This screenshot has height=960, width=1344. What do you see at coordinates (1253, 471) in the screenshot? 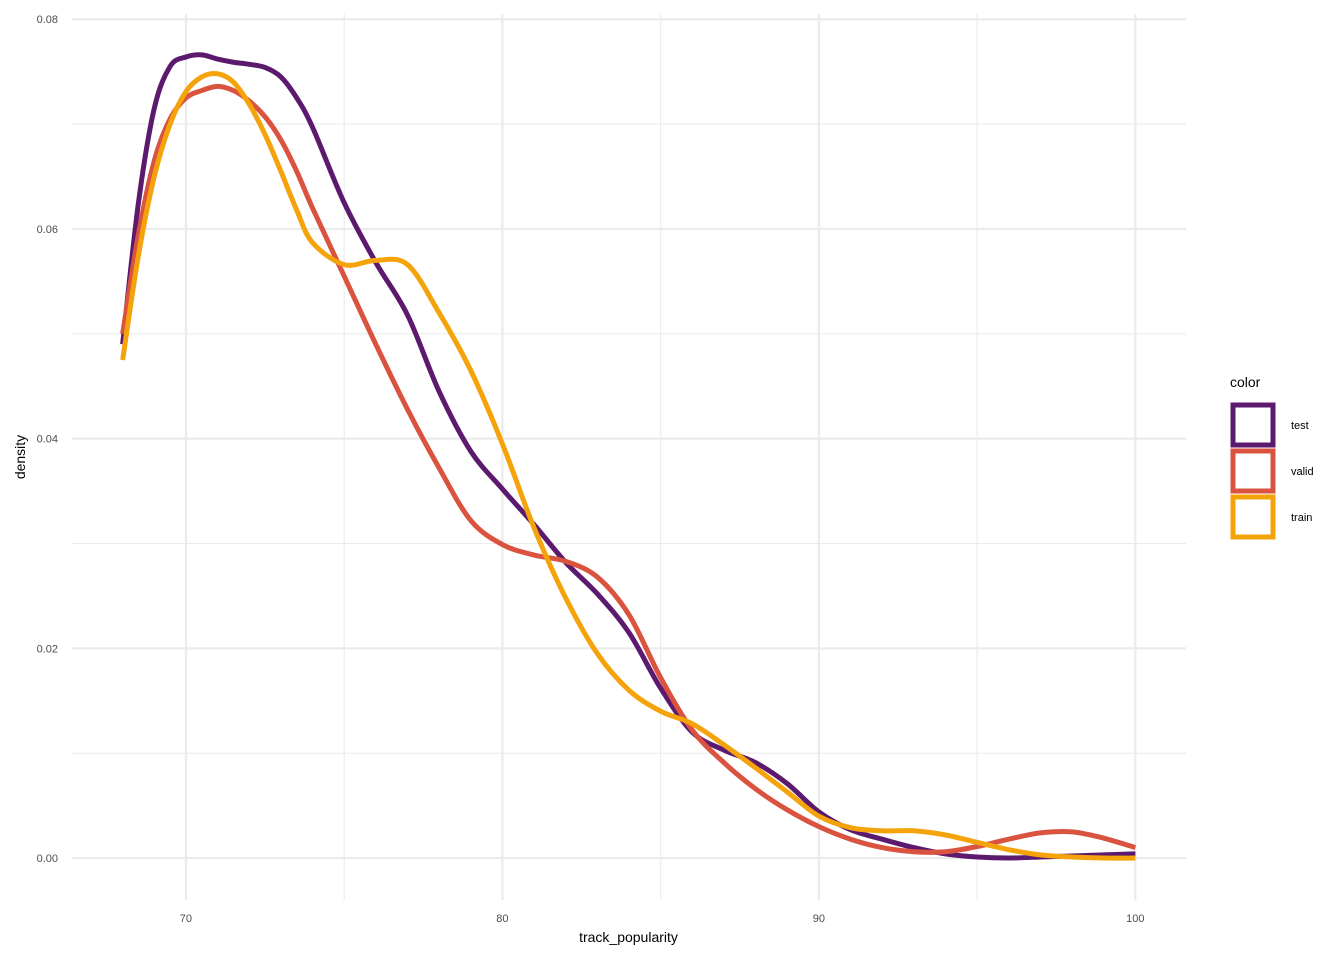
I see `legend-key-valid` at bounding box center [1253, 471].